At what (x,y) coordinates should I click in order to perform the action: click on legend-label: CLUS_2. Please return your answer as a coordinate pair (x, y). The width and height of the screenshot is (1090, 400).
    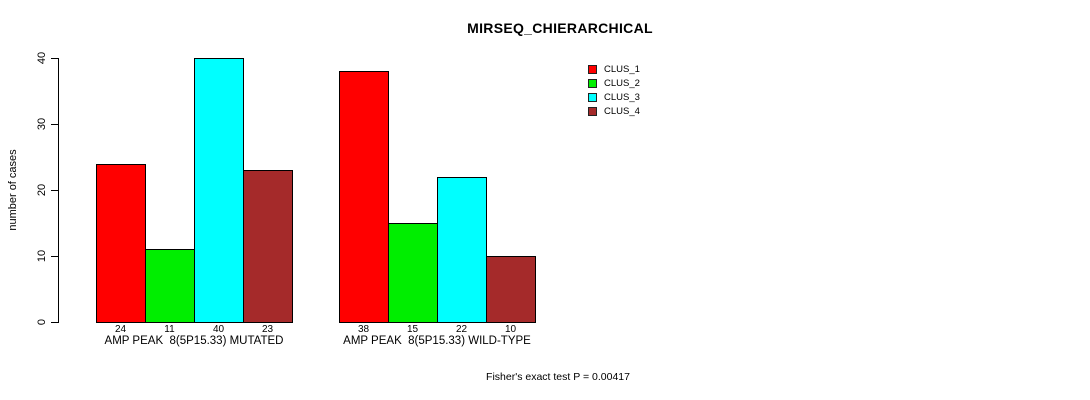
    Looking at the image, I should click on (622, 83).